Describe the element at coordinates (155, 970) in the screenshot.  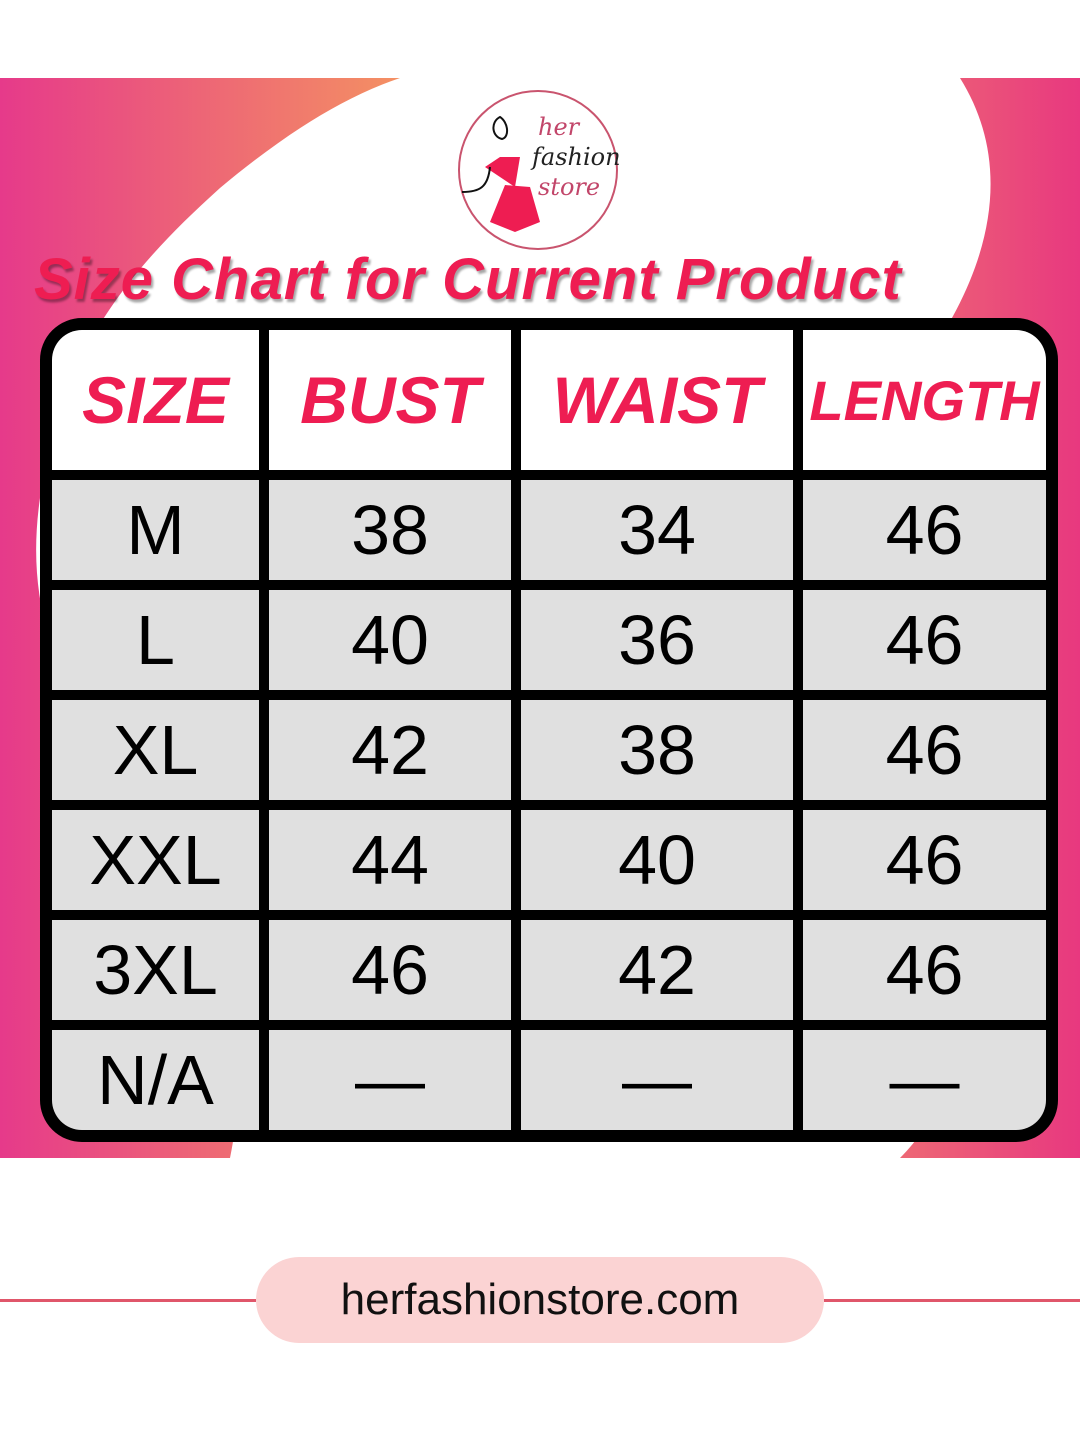
I see `cell-size: 3XL` at that location.